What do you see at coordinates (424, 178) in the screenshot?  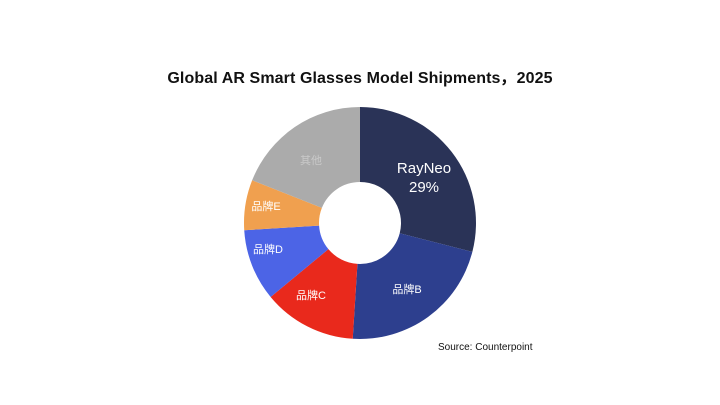 I see `segment-label-rayneo: RayNeo 29%` at bounding box center [424, 178].